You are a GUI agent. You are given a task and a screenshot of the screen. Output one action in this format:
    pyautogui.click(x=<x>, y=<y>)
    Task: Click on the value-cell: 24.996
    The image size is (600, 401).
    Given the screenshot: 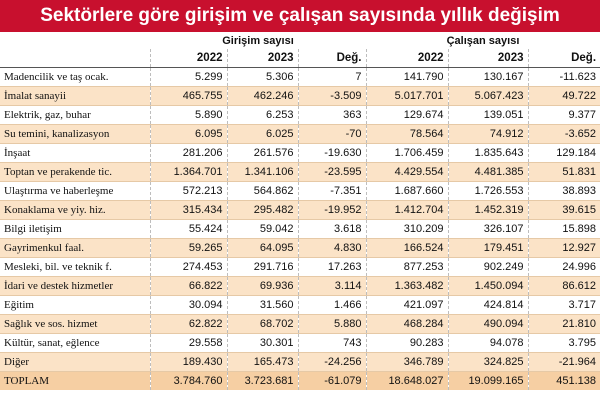 What is the action you would take?
    pyautogui.click(x=564, y=267)
    